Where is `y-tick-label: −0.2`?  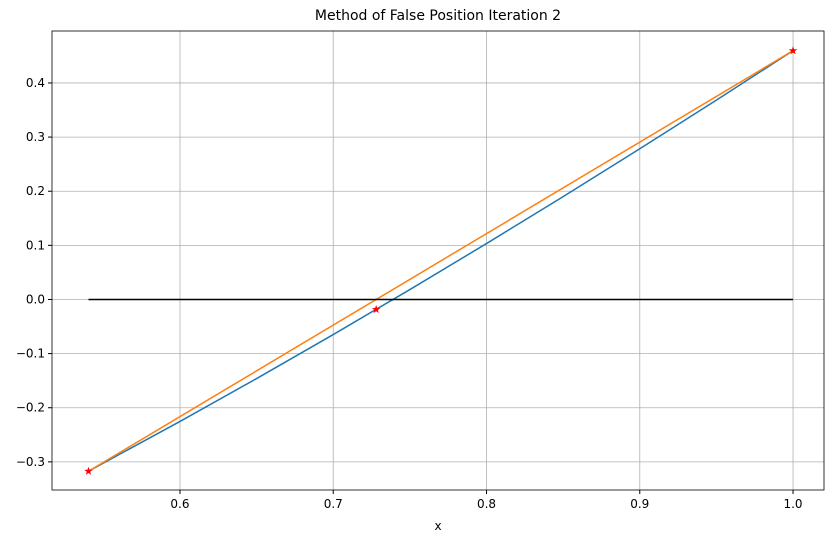
y-tick-label: −0.2 is located at coordinates (30, 408).